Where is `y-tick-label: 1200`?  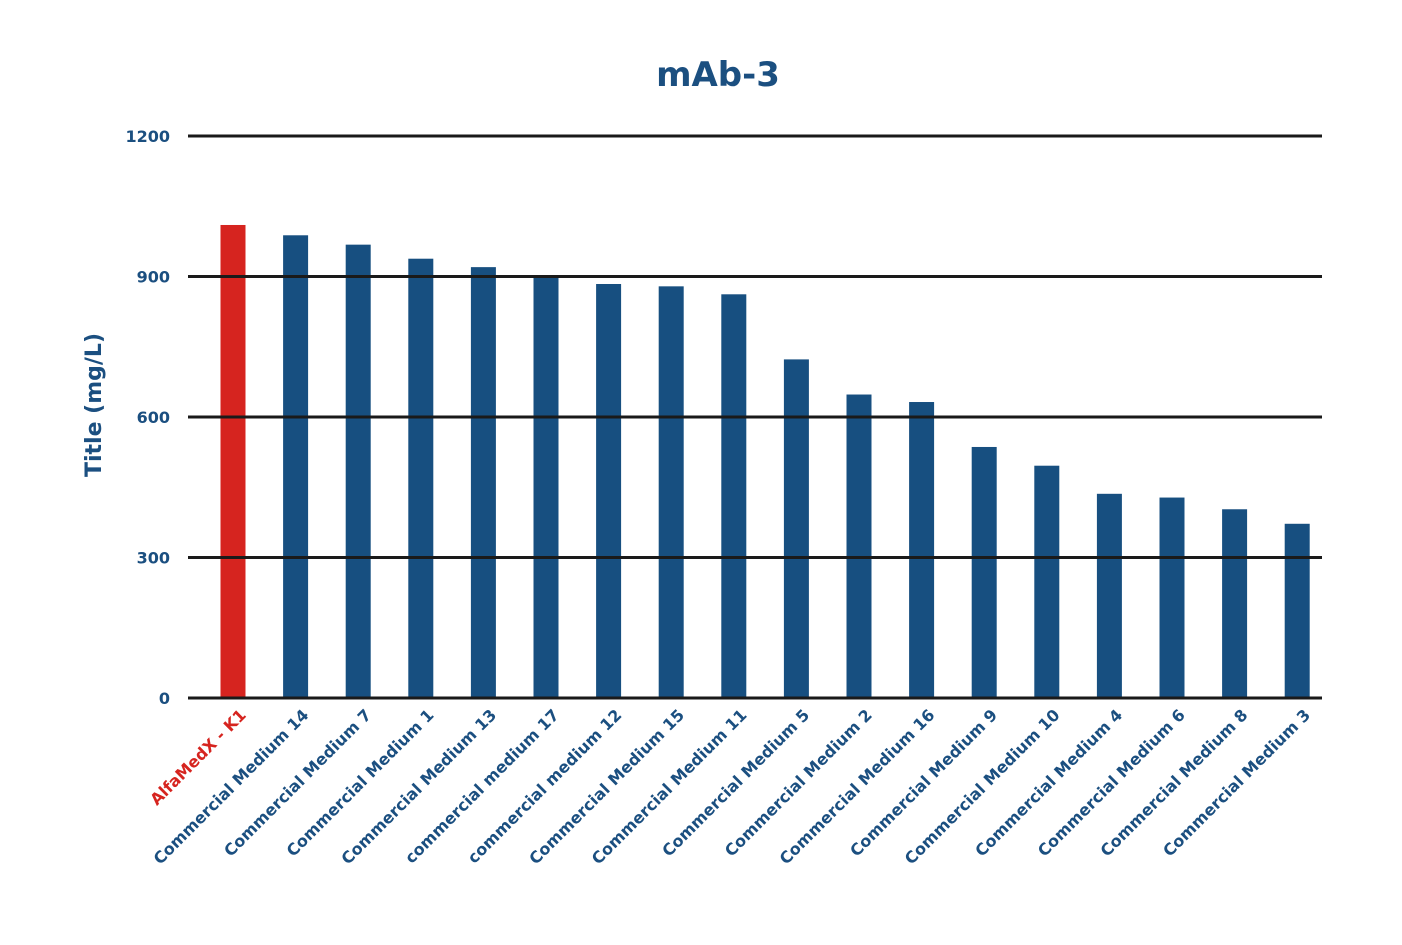 y-tick-label: 1200 is located at coordinates (147, 136).